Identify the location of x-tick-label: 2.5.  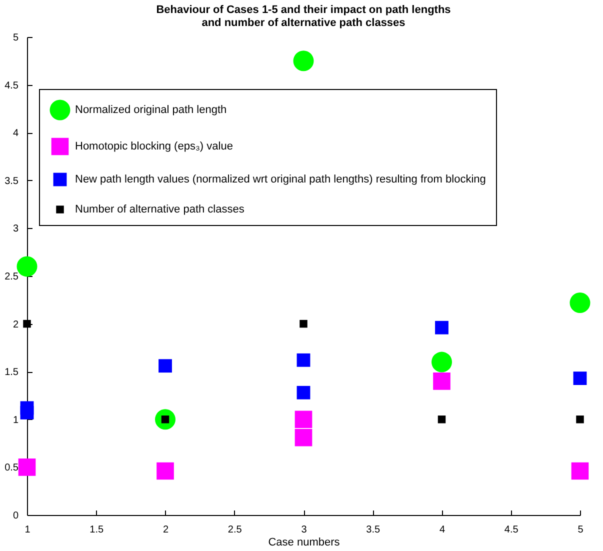
(235, 530).